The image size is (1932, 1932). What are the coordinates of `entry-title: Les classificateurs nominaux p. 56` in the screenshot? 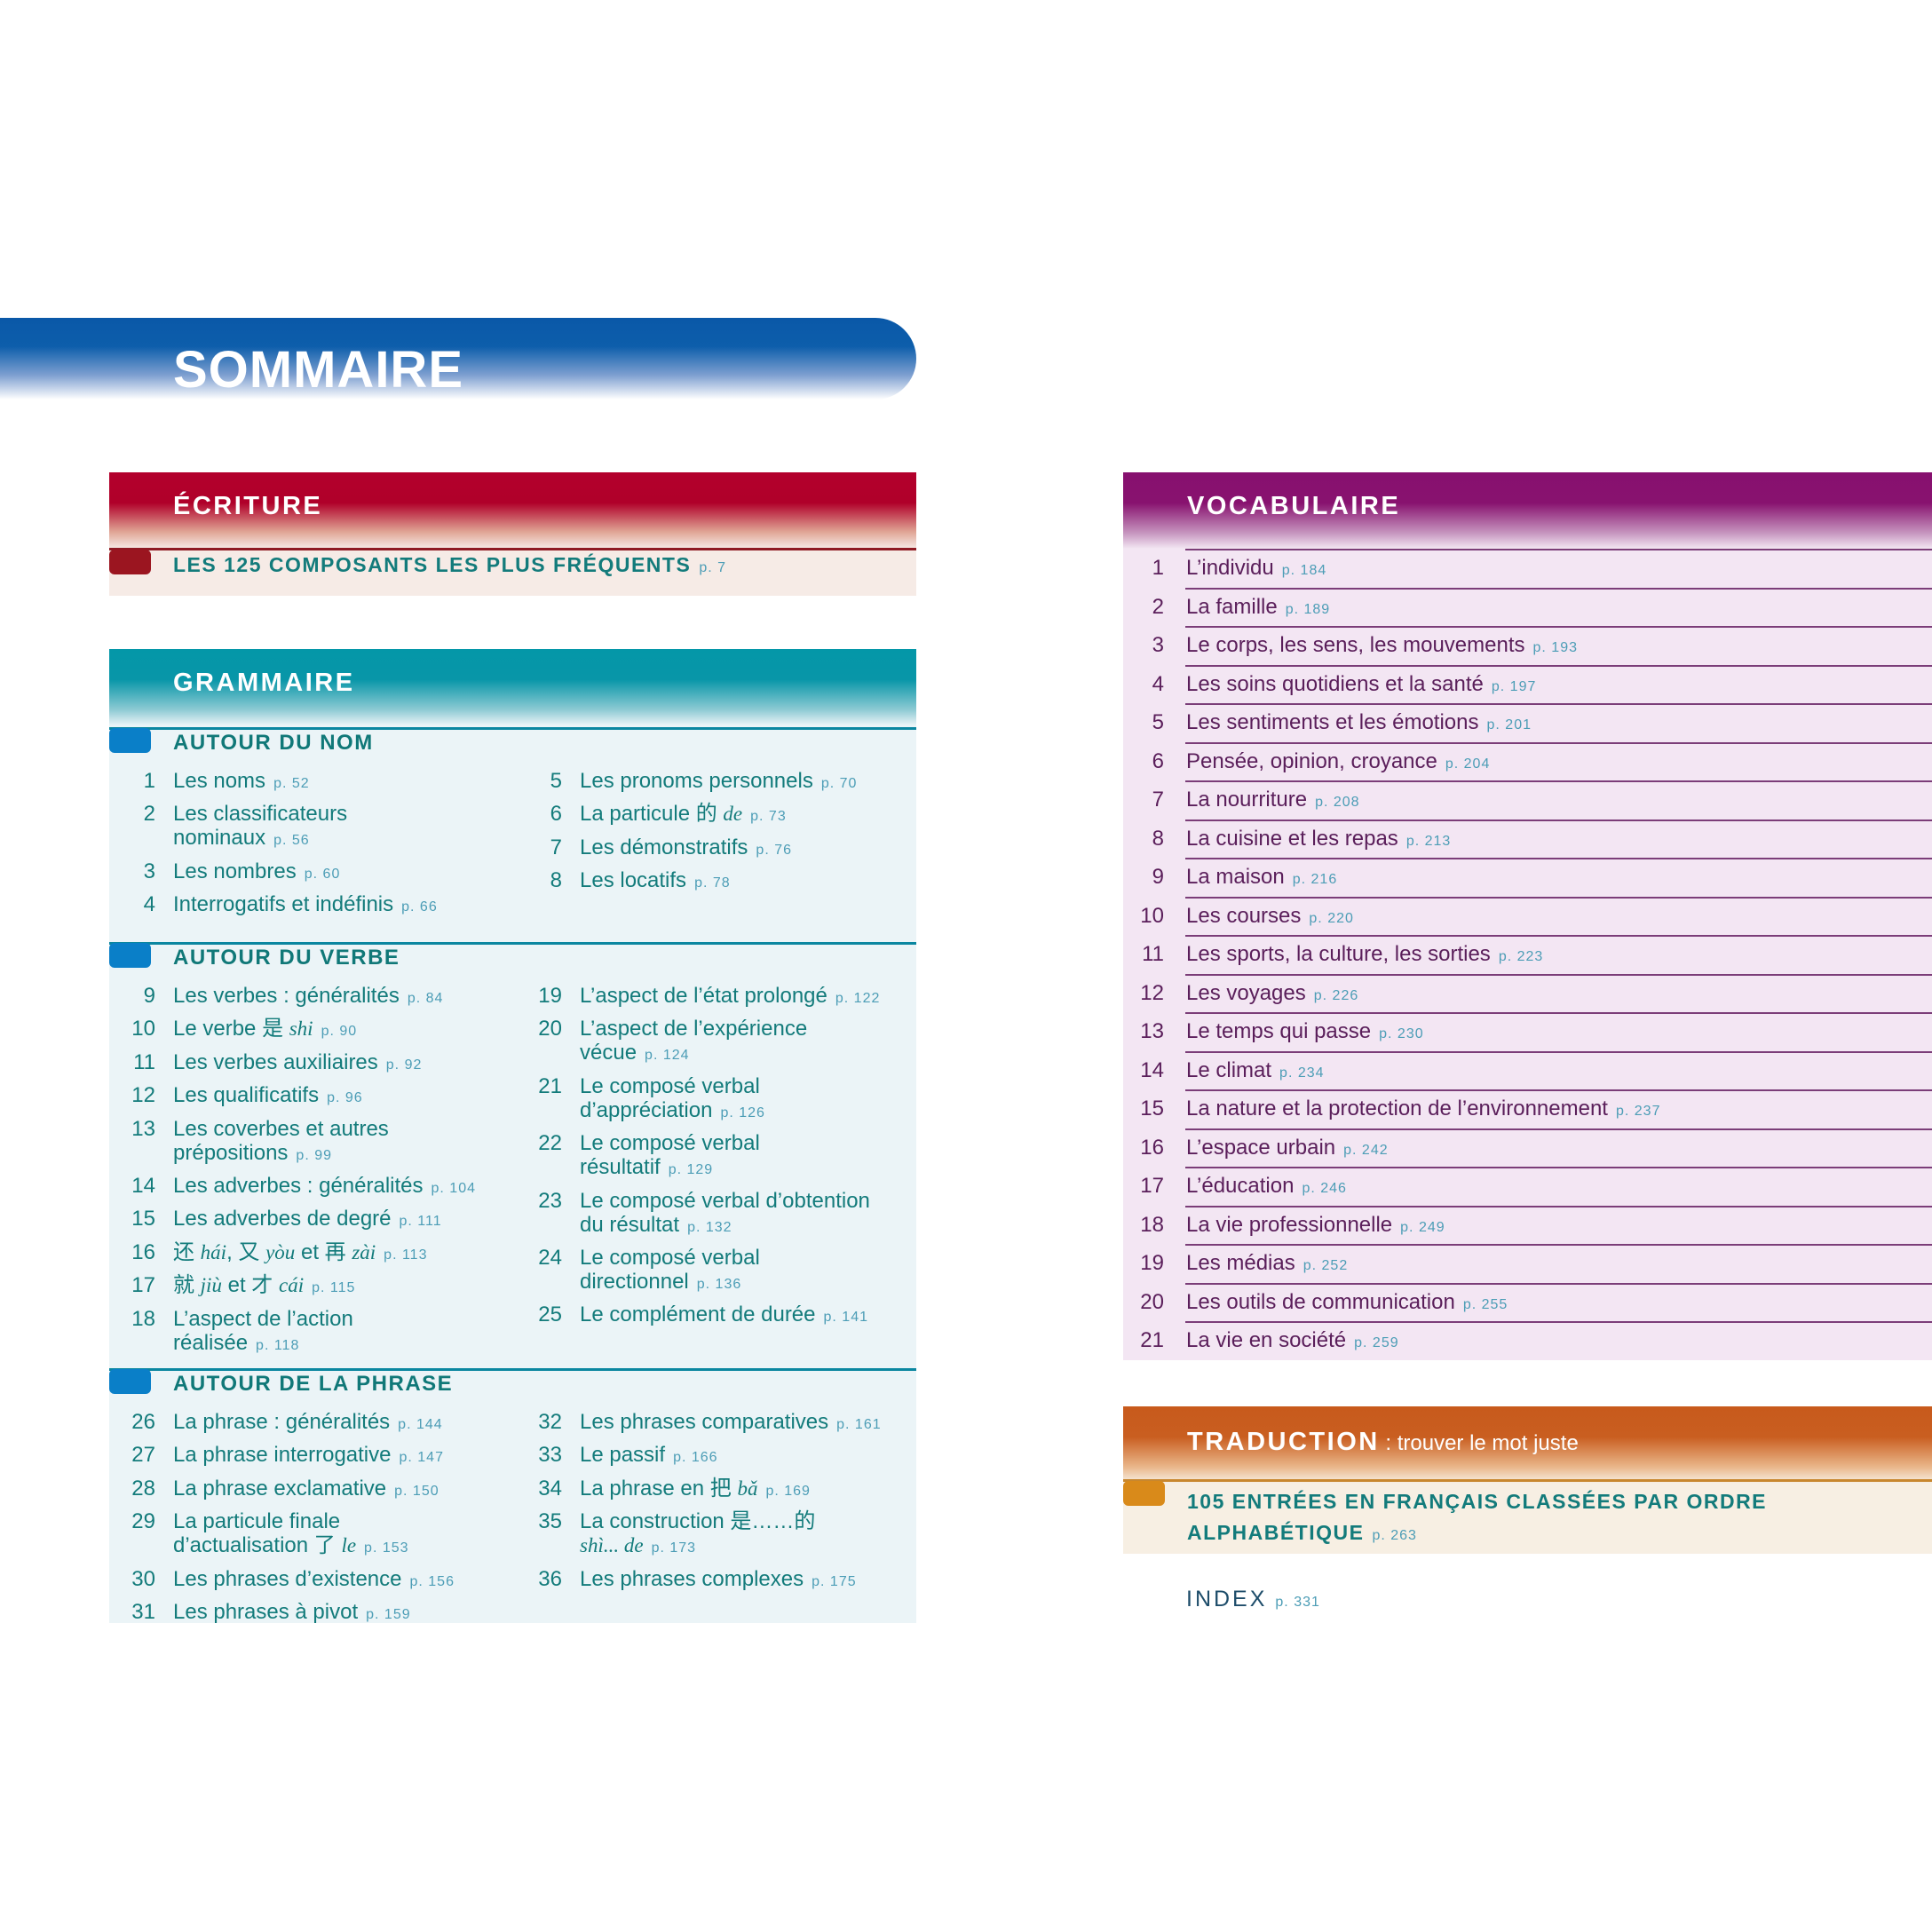 It's located at (260, 827).